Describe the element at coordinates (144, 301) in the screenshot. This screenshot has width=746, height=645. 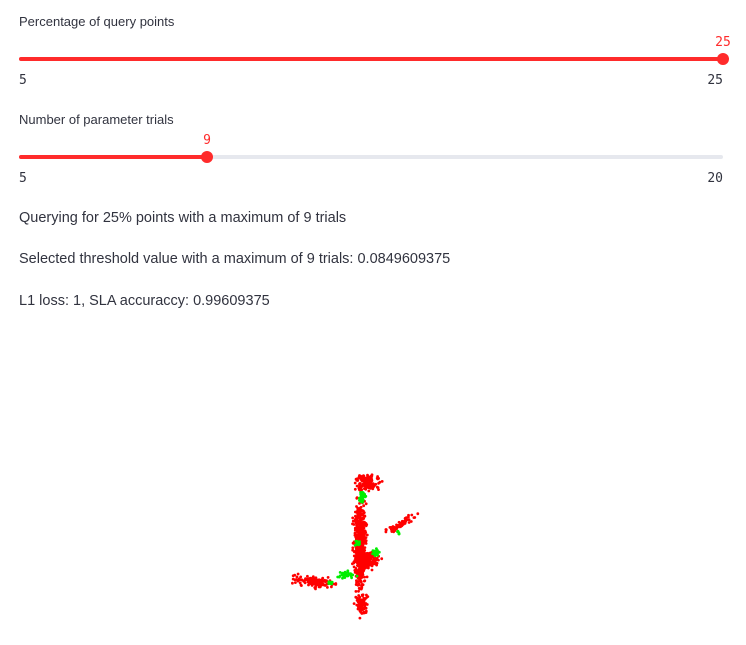
I see `loss-accuracy-text: L1 loss: 1, SLA accuraccy: 0.99609375` at that location.